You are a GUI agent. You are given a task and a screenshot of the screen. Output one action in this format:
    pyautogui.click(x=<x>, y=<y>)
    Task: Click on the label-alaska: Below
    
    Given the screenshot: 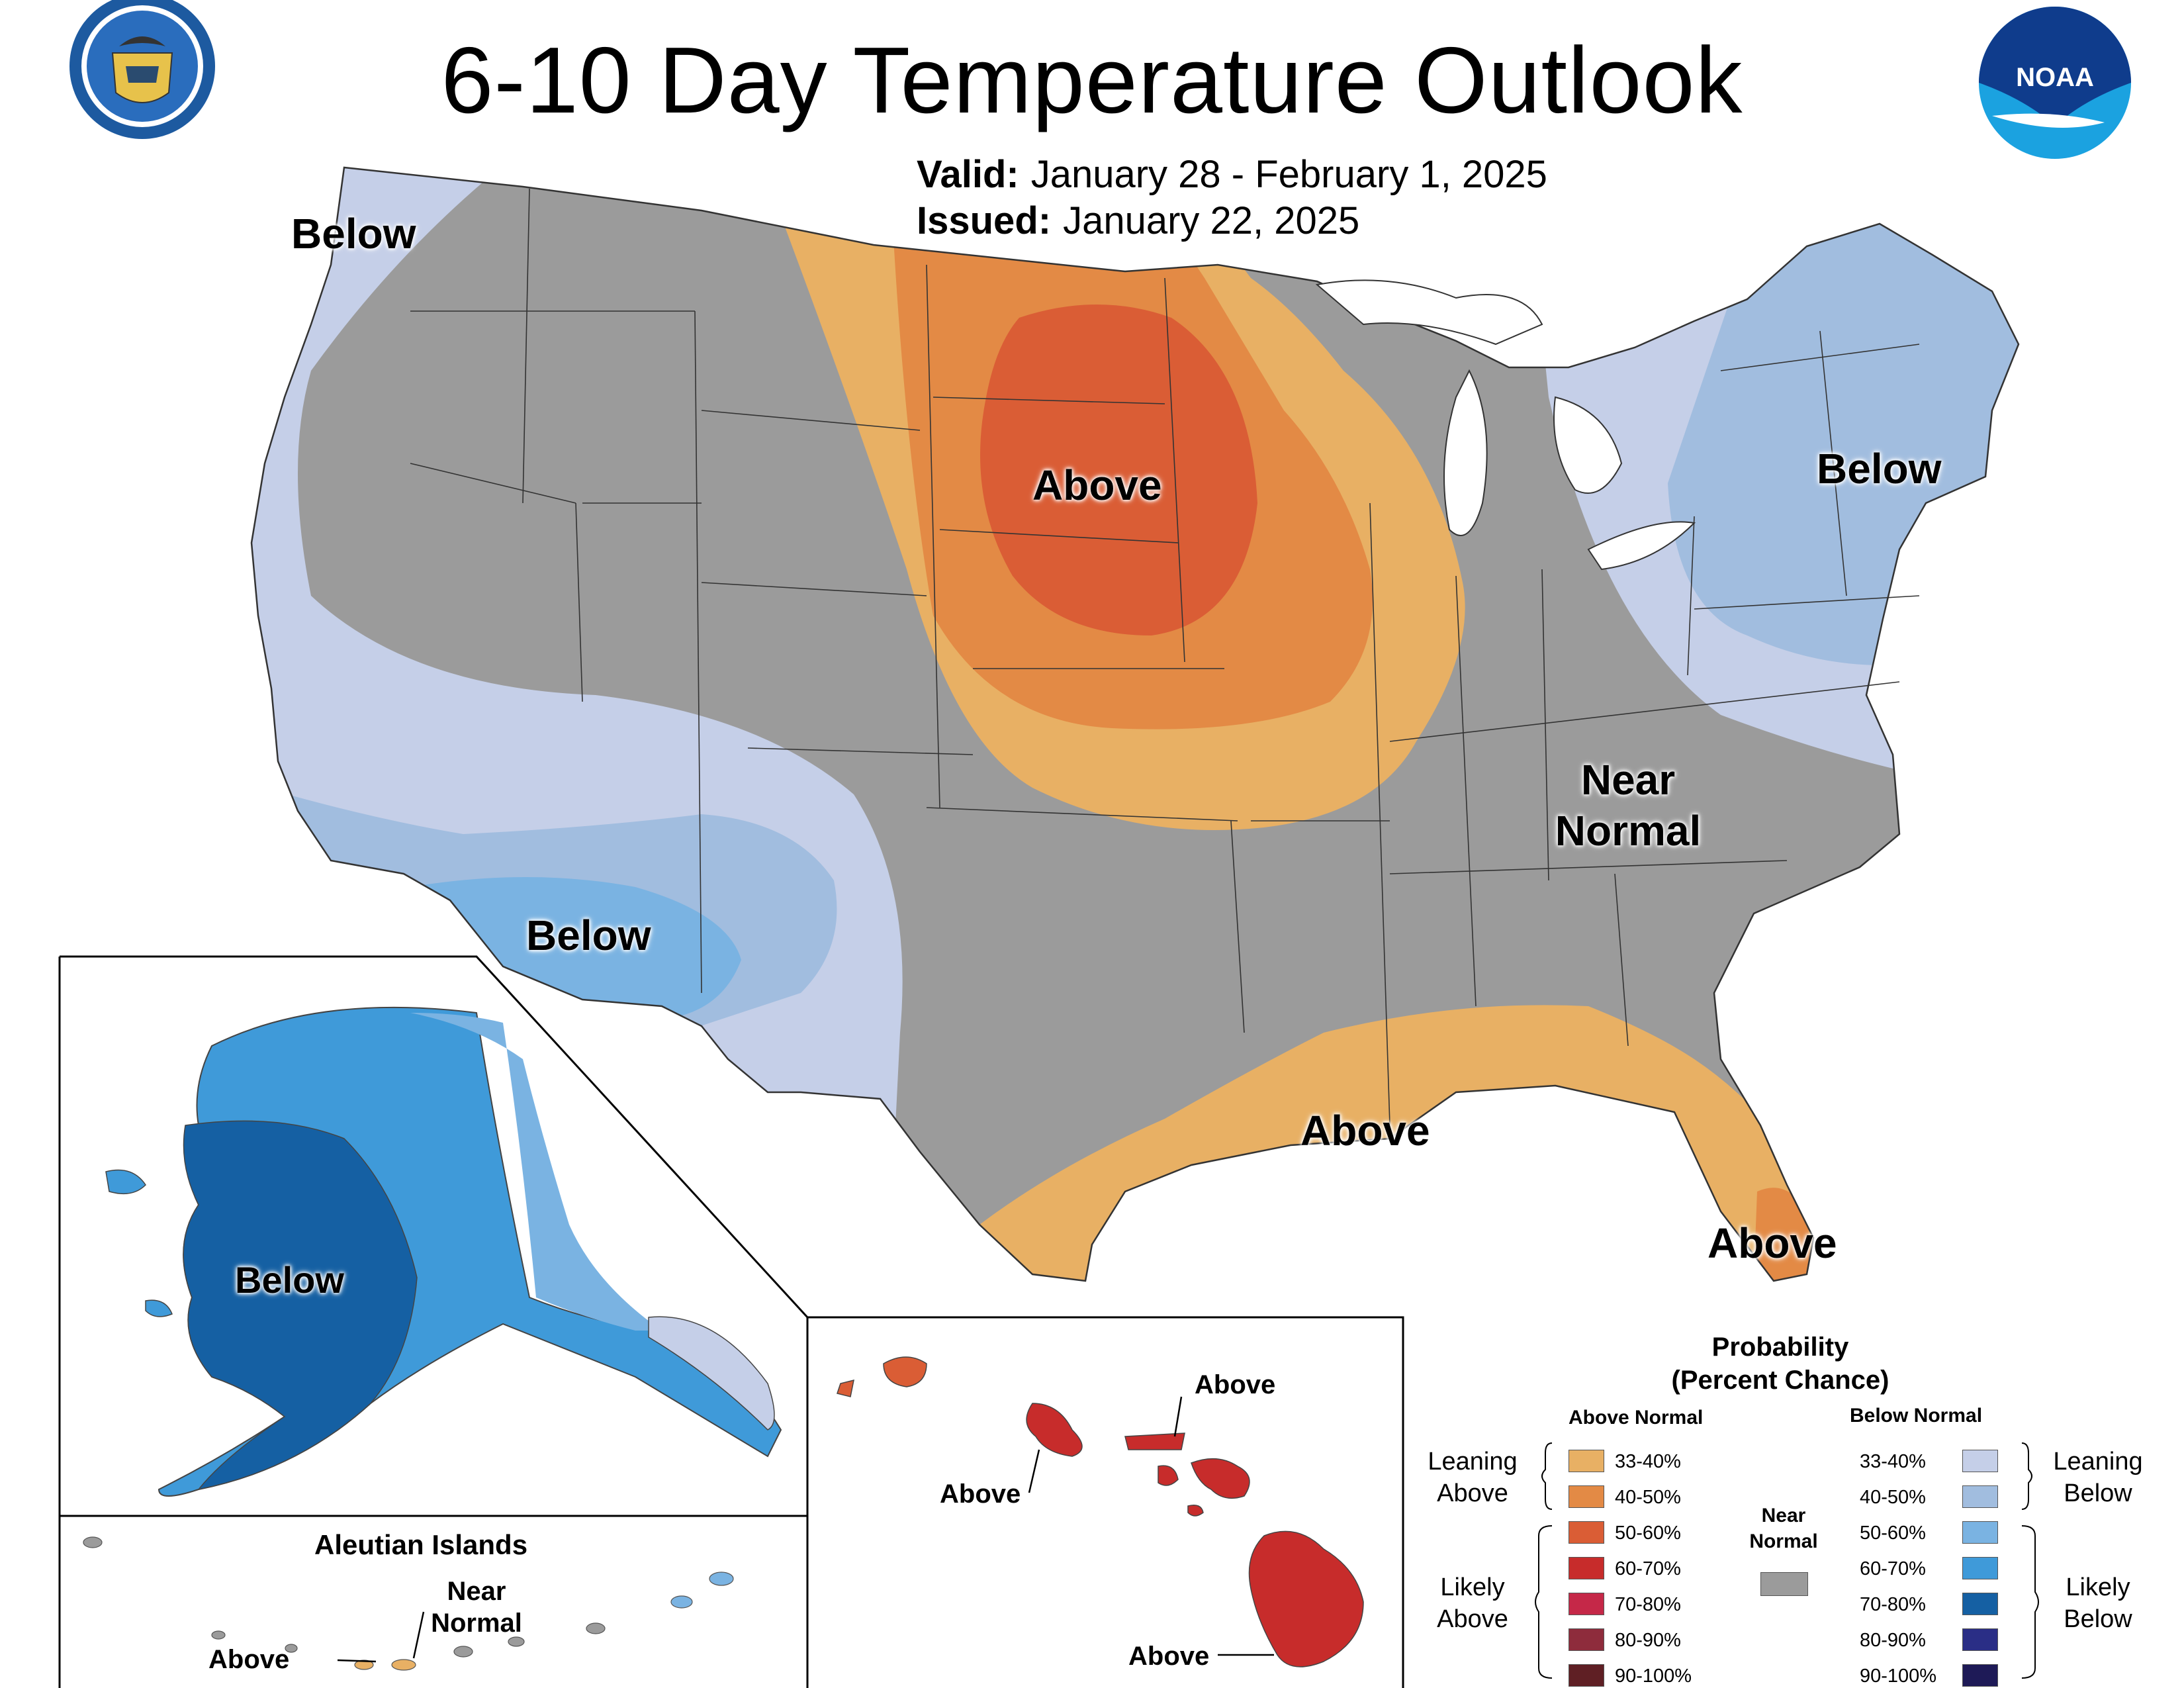 What is the action you would take?
    pyautogui.click(x=289, y=1280)
    